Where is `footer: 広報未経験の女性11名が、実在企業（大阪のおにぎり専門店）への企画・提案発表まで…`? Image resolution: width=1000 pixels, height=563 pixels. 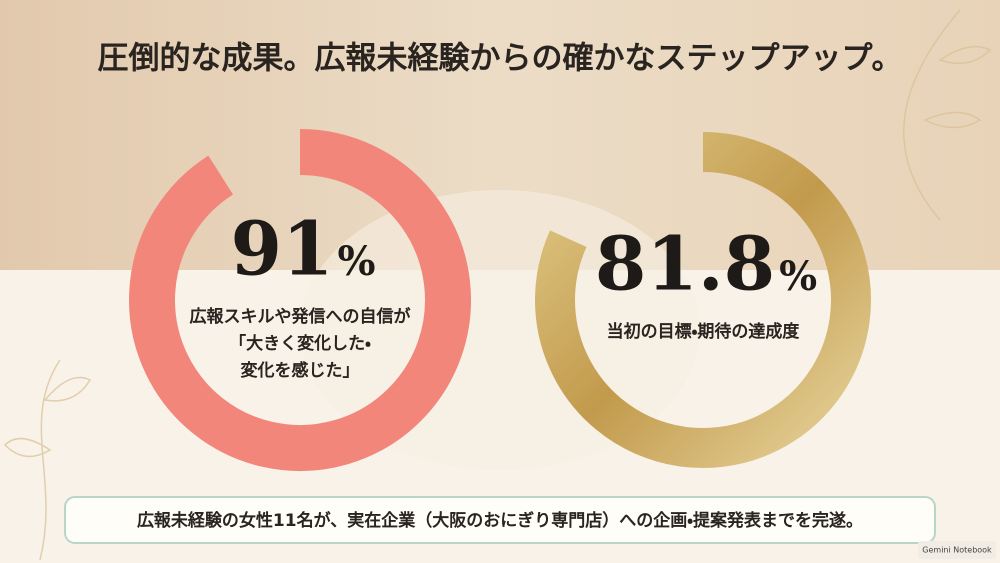
footer: 広報未経験の女性11名が、実在企業（大阪のおにぎり専門店）への企画・提案発表まで… is located at coordinates (500, 520).